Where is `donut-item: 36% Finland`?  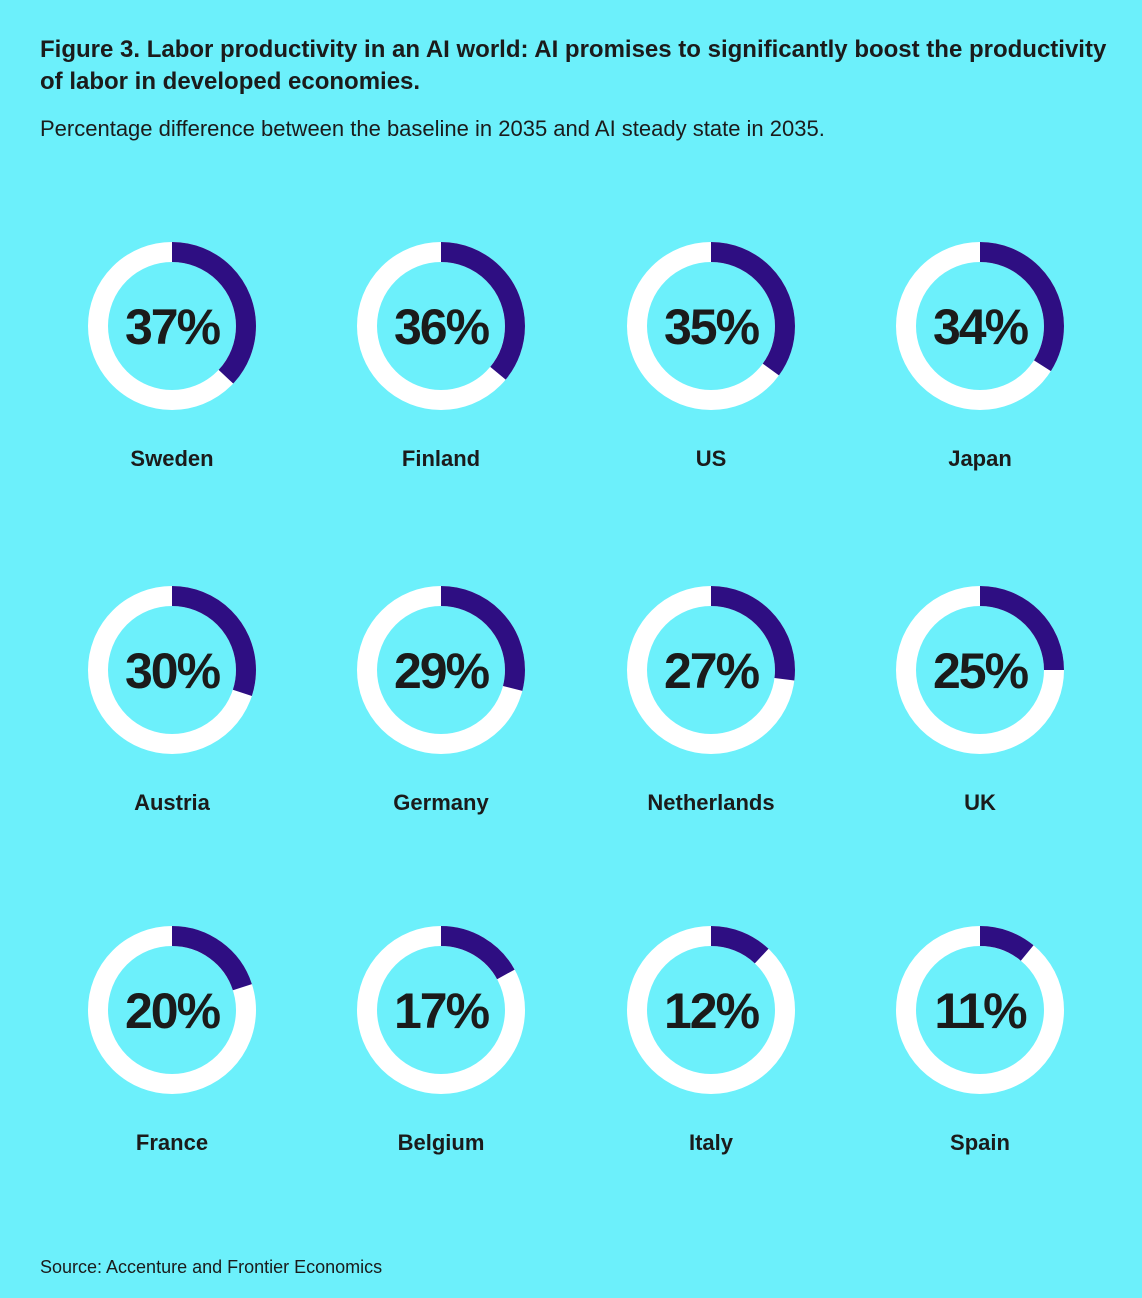
donut-item: 36% Finland is located at coordinates (441, 357).